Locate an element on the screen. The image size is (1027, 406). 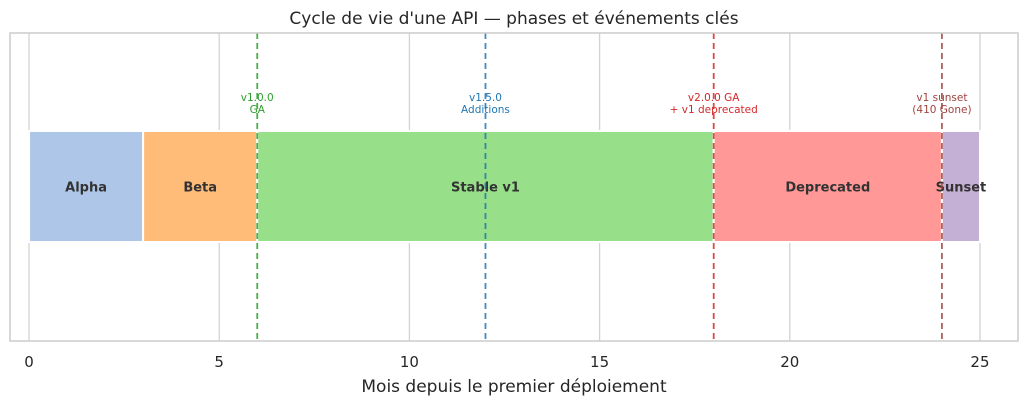
phase-label: Alpha is located at coordinates (86, 188).